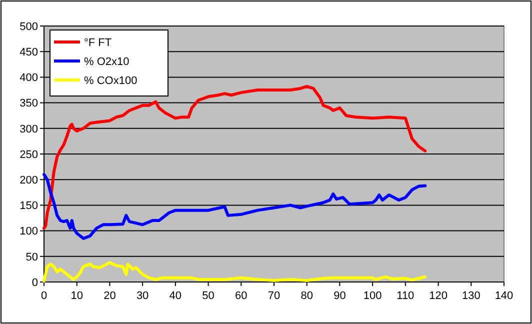 This screenshot has width=532, height=324. I want to click on x-tick-label: 130, so click(471, 296).